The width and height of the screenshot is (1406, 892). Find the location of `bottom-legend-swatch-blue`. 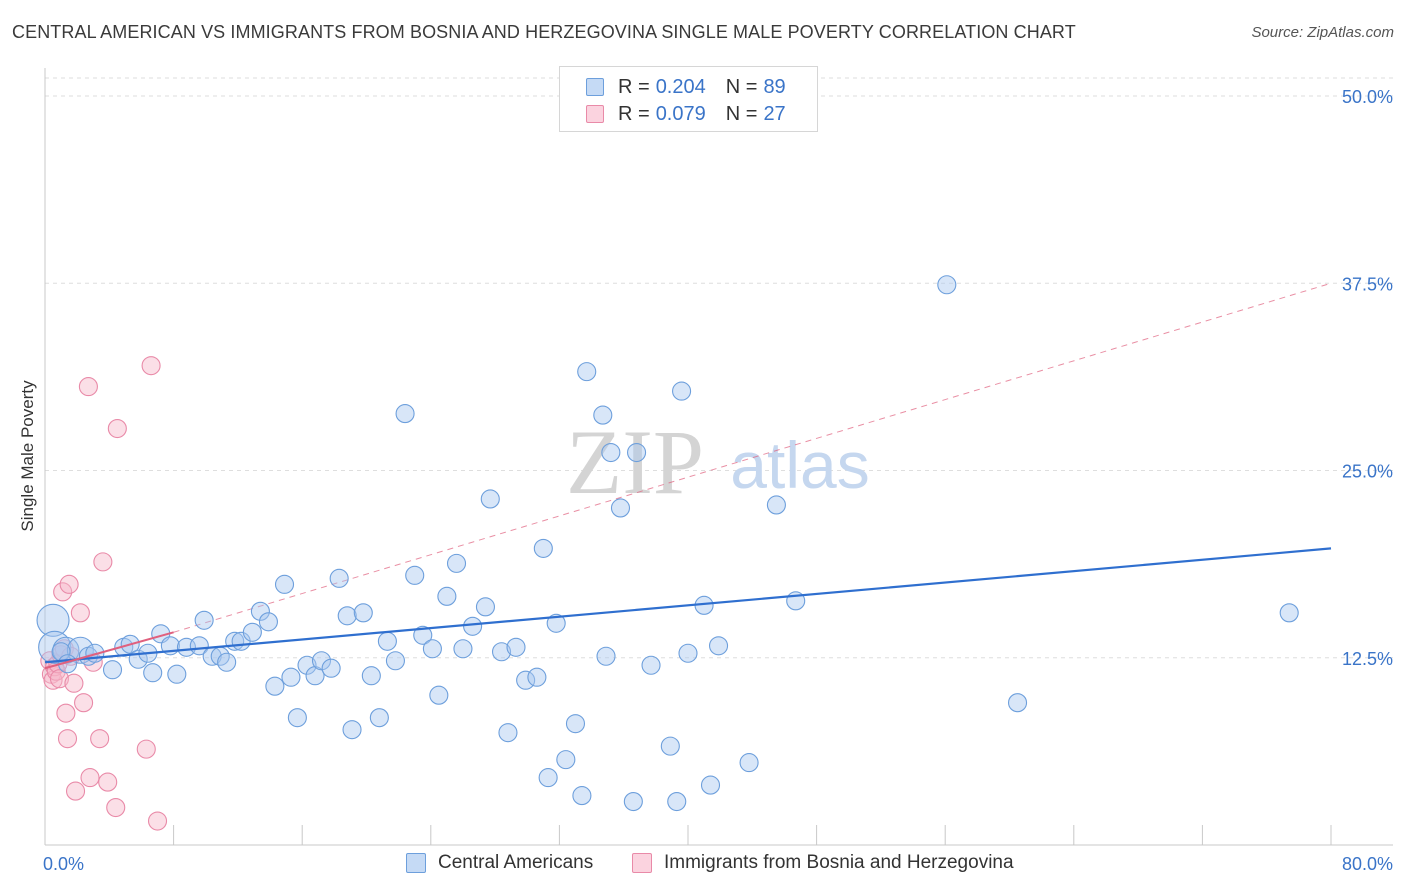

bottom-legend-swatch-blue is located at coordinates (416, 863).